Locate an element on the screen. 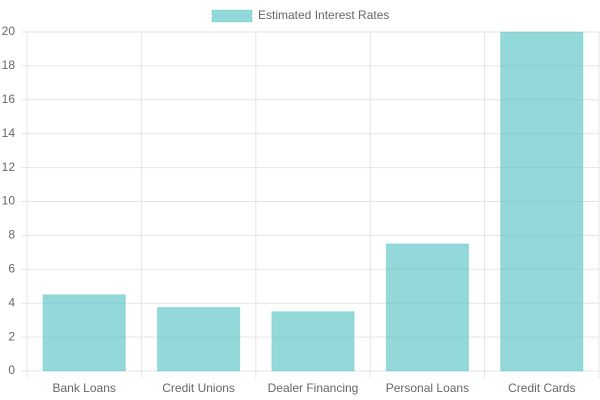  y-tick-label: 18 is located at coordinates (9, 65).